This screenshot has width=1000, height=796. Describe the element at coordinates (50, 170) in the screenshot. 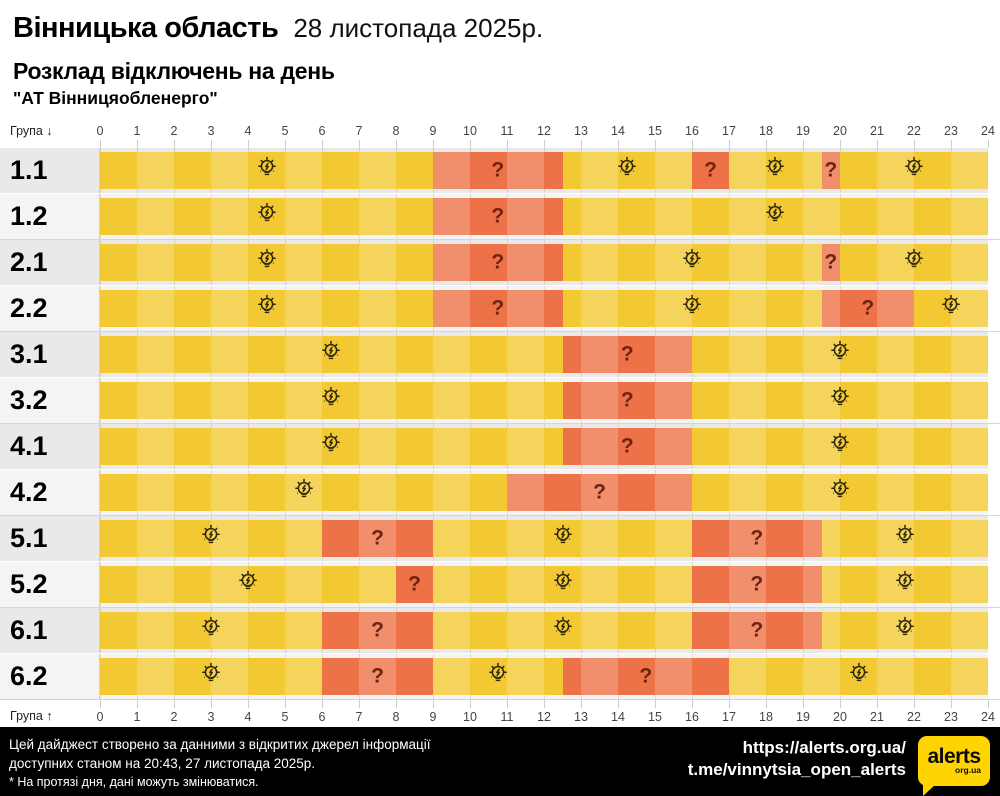

I see `group-label-1.1: 1.1` at that location.